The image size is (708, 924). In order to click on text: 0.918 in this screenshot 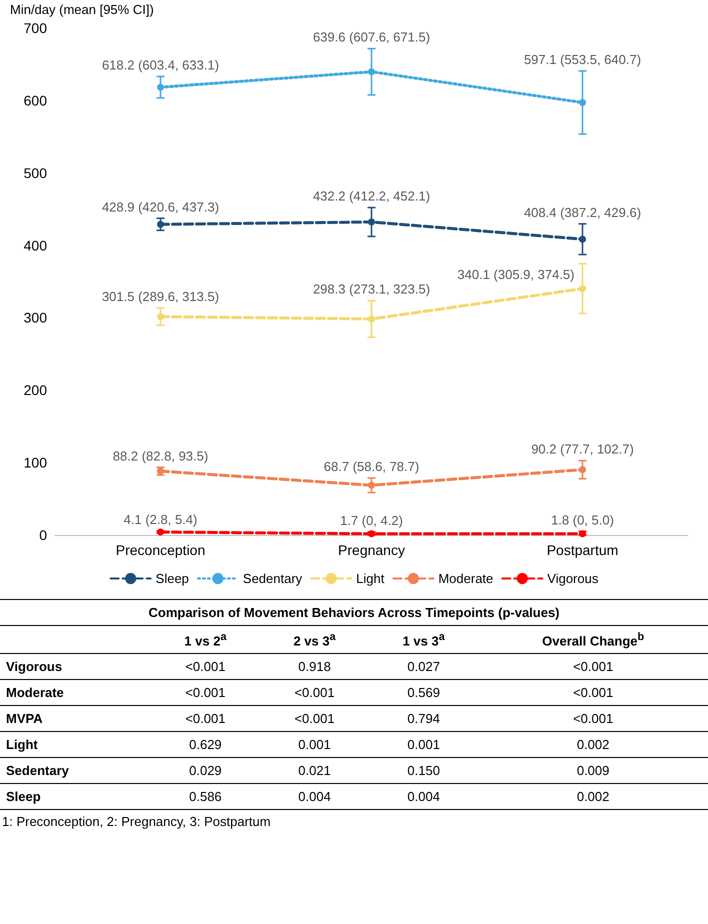, I will do `click(314, 666)`.